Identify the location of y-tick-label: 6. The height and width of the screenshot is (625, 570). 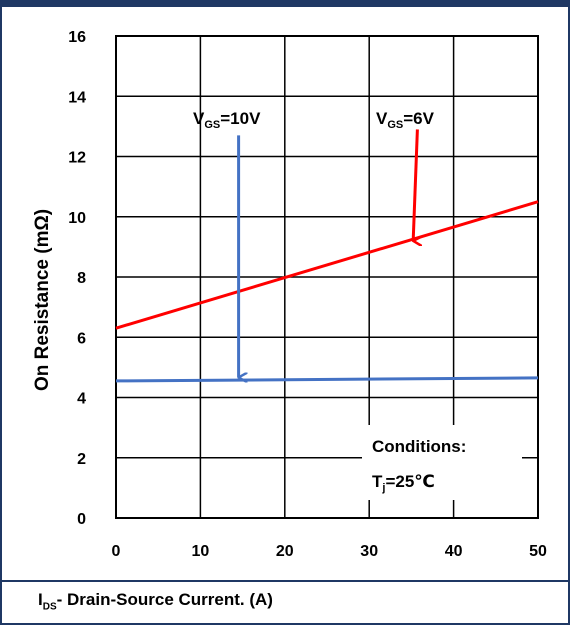
(81, 338).